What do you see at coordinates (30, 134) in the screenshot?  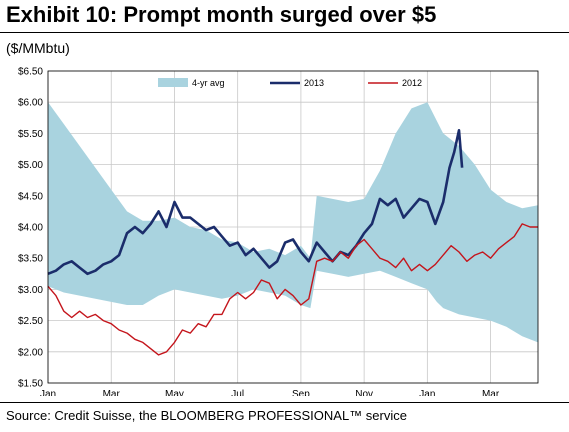 I see `y-tick-label: $5.50` at bounding box center [30, 134].